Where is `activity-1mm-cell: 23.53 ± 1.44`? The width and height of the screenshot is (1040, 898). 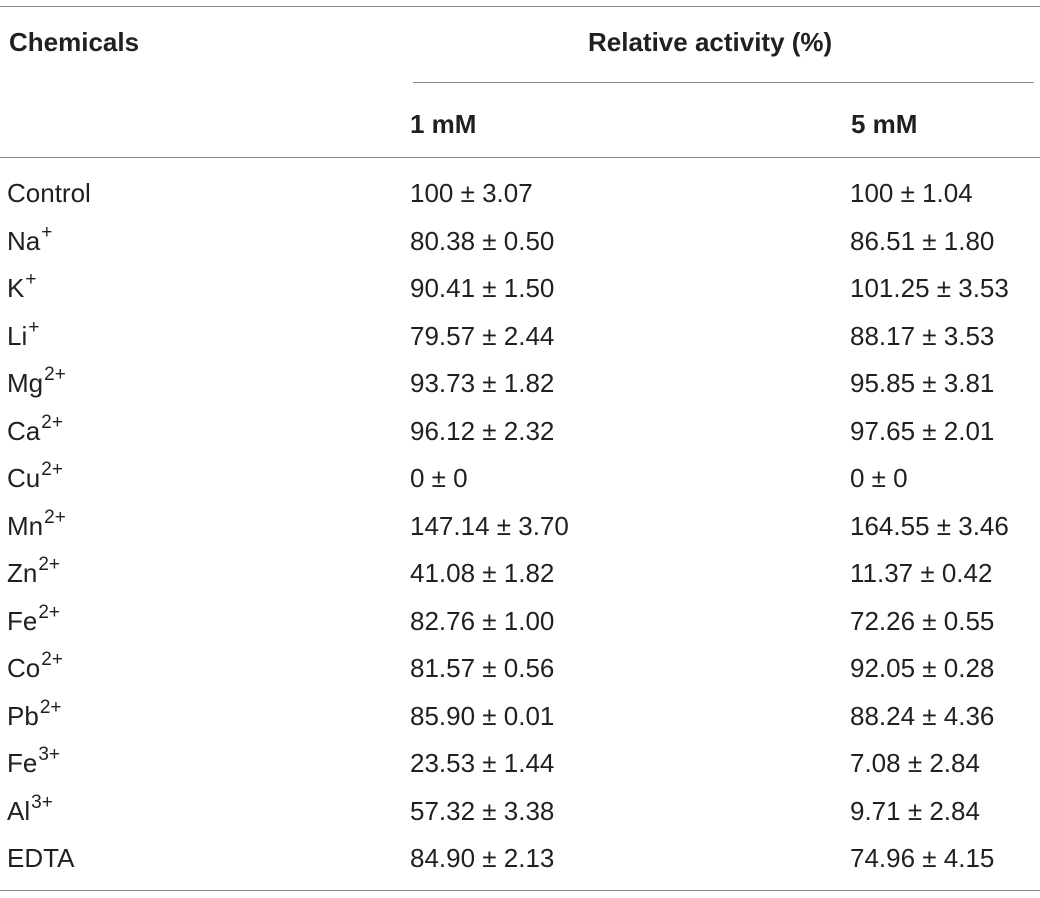 activity-1mm-cell: 23.53 ± 1.44 is located at coordinates (482, 763).